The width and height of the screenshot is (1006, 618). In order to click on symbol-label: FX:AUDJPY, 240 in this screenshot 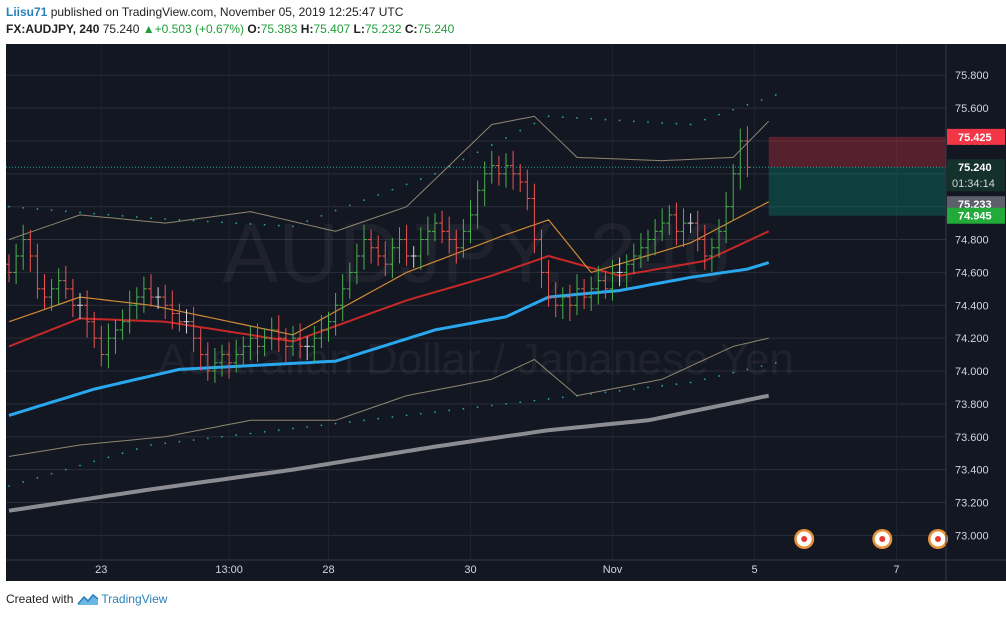, I will do `click(53, 29)`.